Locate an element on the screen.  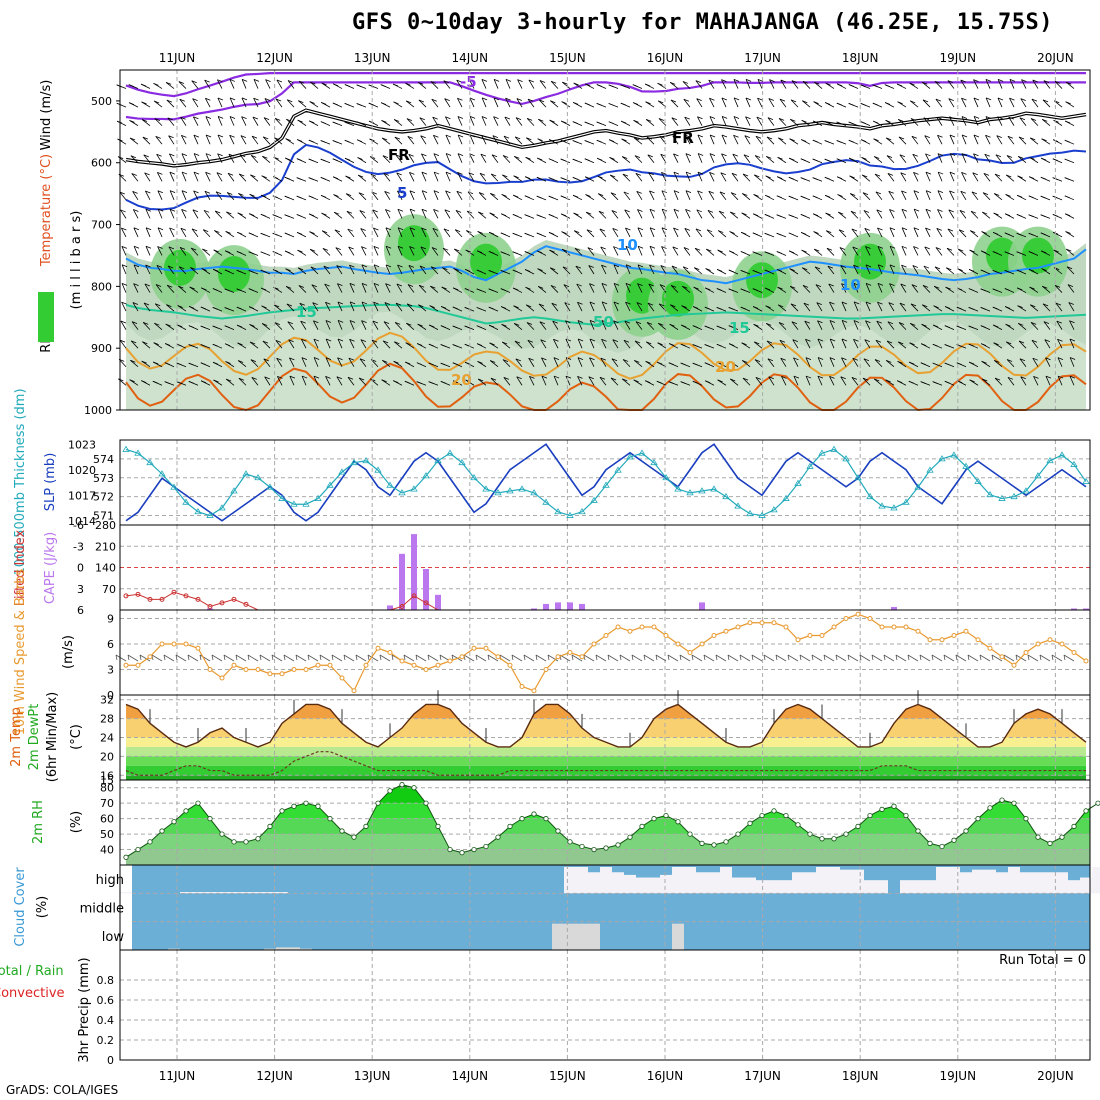
ylabel-wind10m: 10m Wind Speed & Barbs is located at coordinates (20, 652).